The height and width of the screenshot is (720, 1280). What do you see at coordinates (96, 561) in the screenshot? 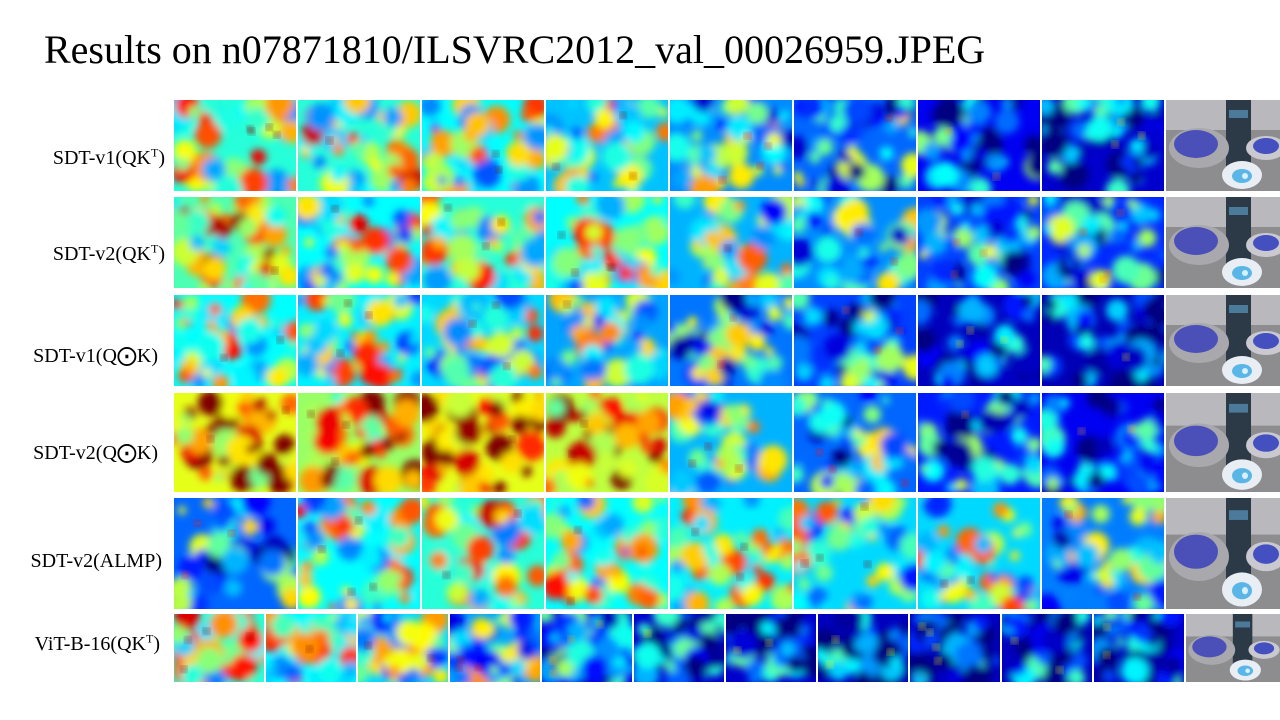
I see `row-label-text: SDT-v2(ALMP)` at bounding box center [96, 561].